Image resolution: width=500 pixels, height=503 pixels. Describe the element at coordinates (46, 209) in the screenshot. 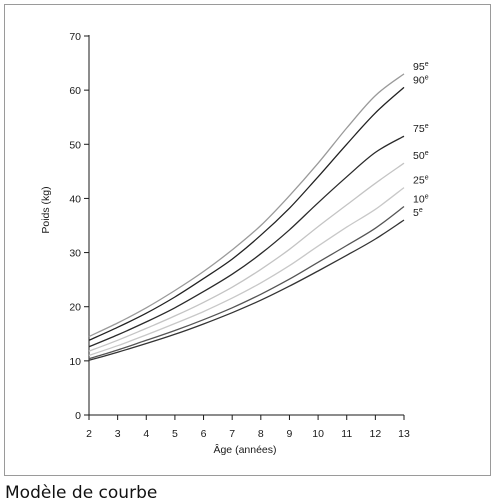

I see `y-axis-title: Poids (kg)` at that location.